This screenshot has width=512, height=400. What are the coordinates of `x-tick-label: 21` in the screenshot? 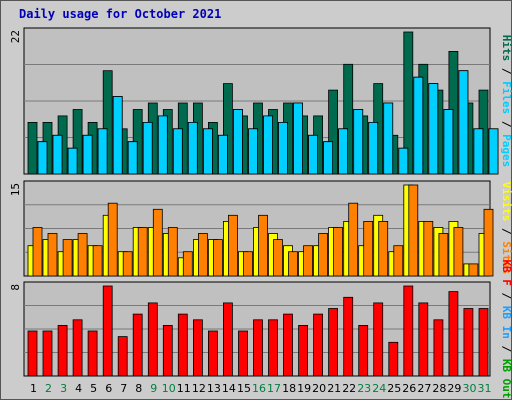 It's located at (334, 388).